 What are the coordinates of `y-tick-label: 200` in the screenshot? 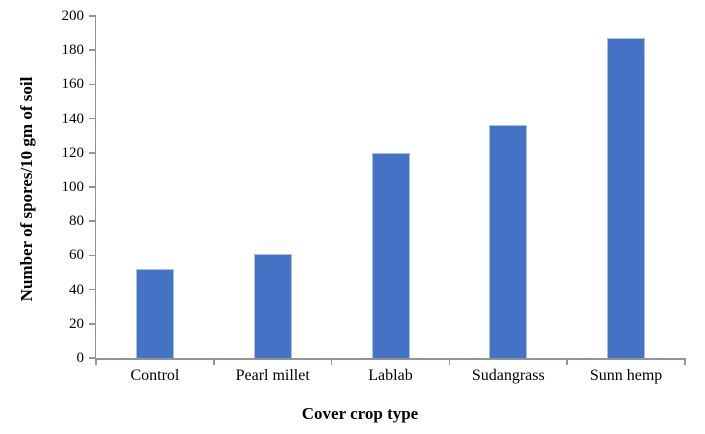 It's located at (73, 16).